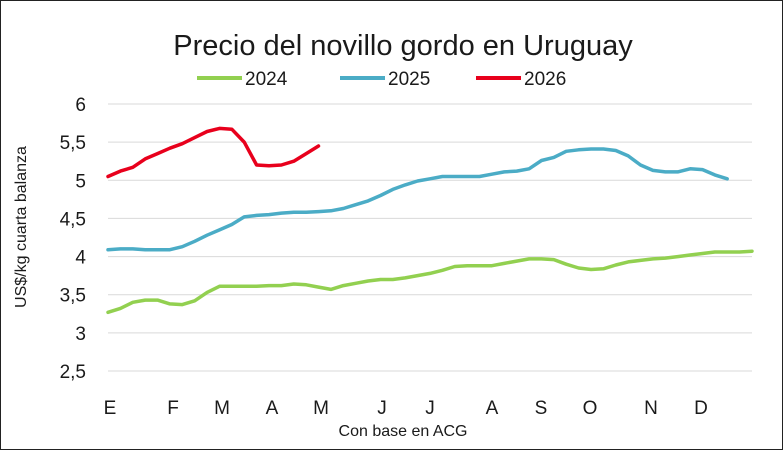  What do you see at coordinates (21, 227) in the screenshot?
I see `y-axis-label: US$/kg cuarta balanza` at bounding box center [21, 227].